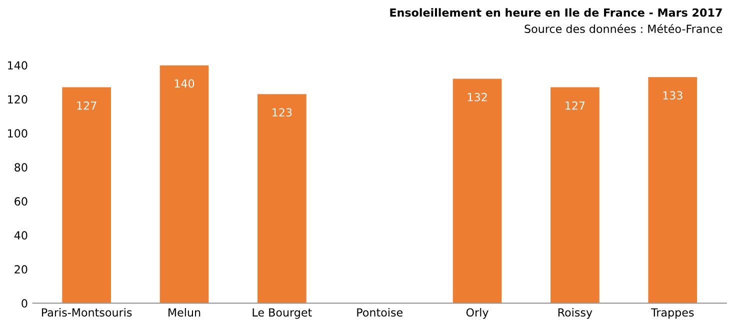 This screenshot has width=730, height=326. I want to click on y-tick-label: 20, so click(21, 269).